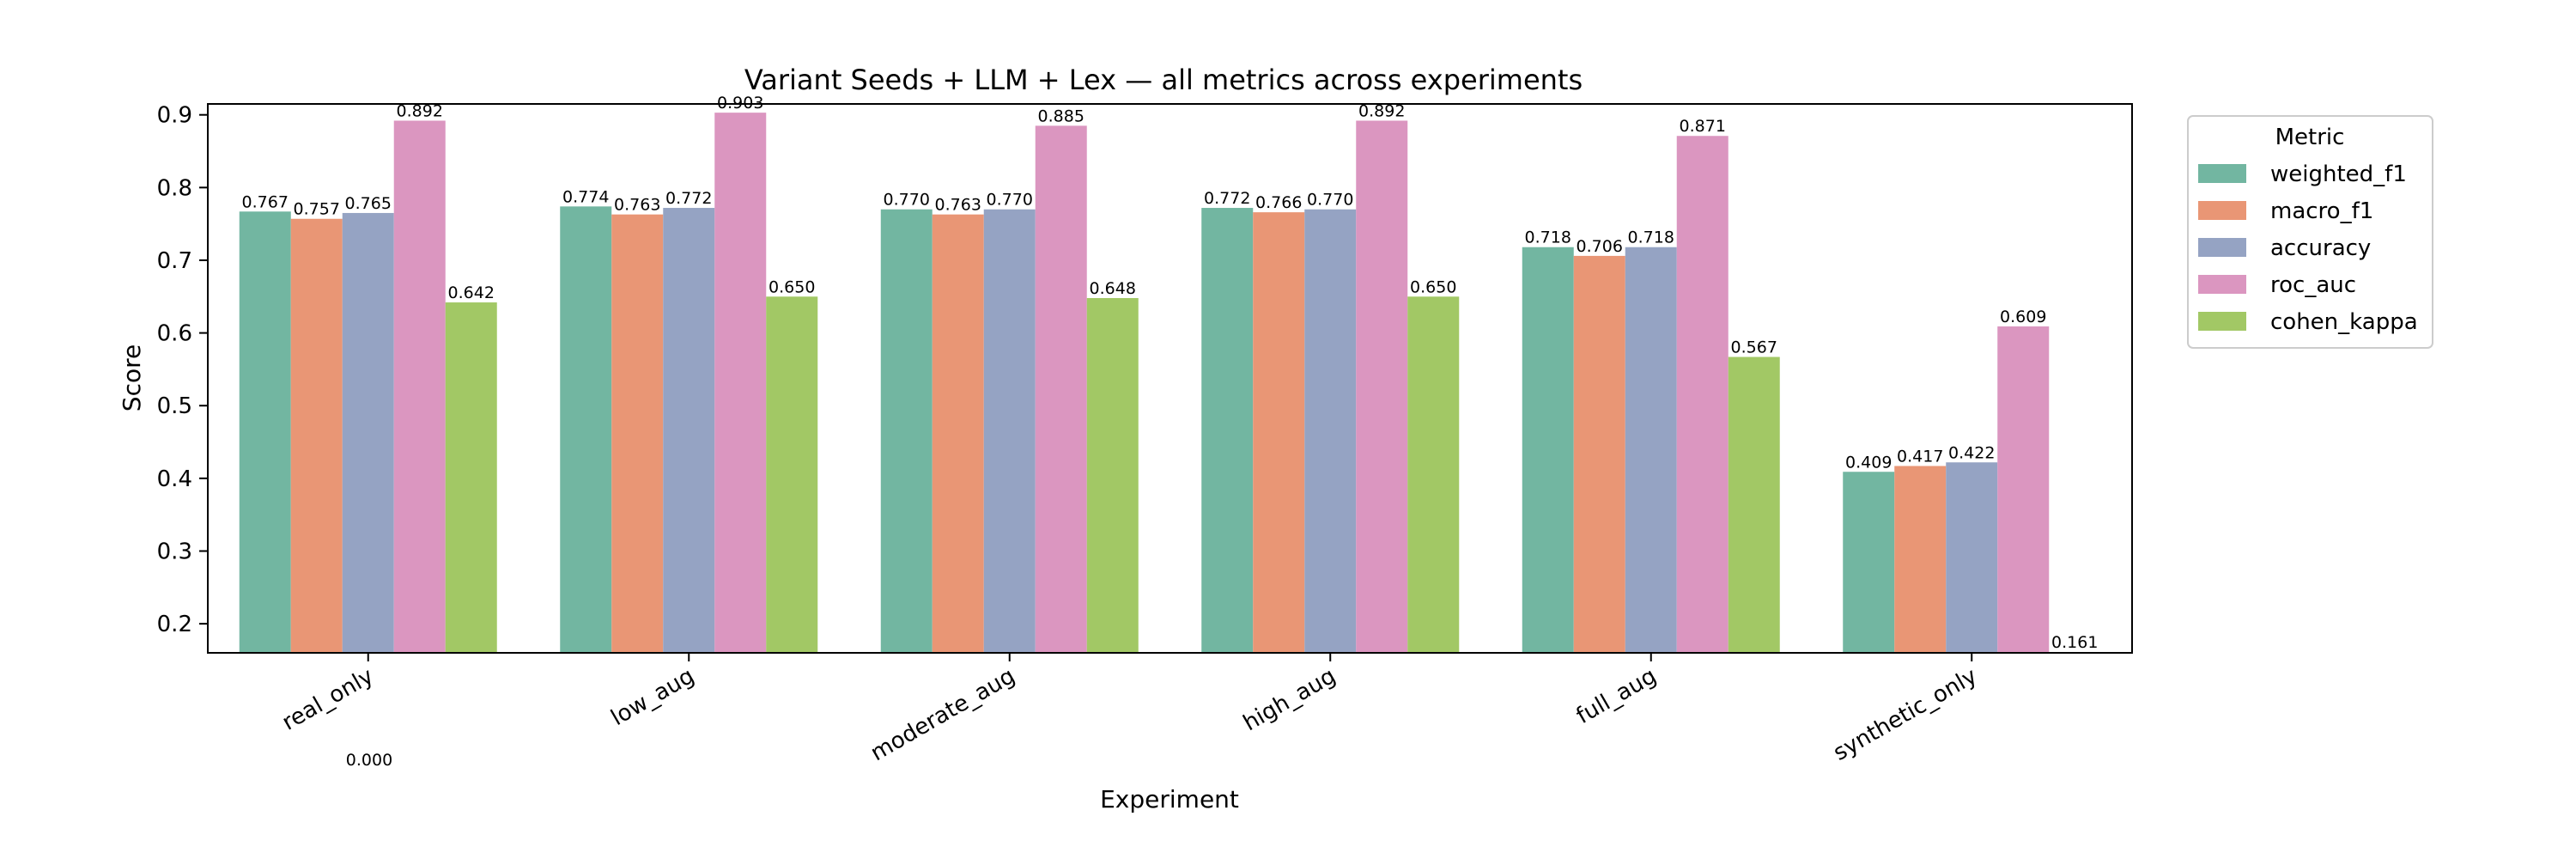 The height and width of the screenshot is (859, 2576). Describe the element at coordinates (182, 370) in the screenshot. I see `y-axis: 0.2 0.3 0.4 0.5 0.6 0.7 0.8 0.9` at that location.